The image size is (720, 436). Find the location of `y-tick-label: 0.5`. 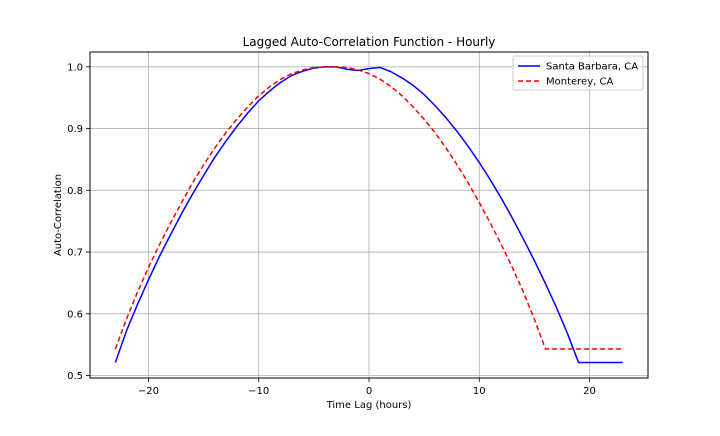

y-tick-label: 0.5 is located at coordinates (75, 376).